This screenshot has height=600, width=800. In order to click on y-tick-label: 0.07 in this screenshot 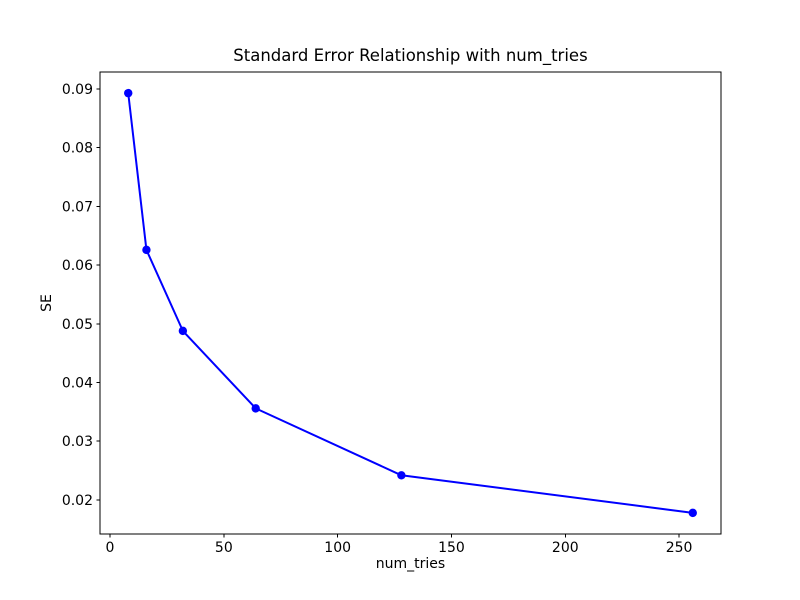, I will do `click(77, 207)`.